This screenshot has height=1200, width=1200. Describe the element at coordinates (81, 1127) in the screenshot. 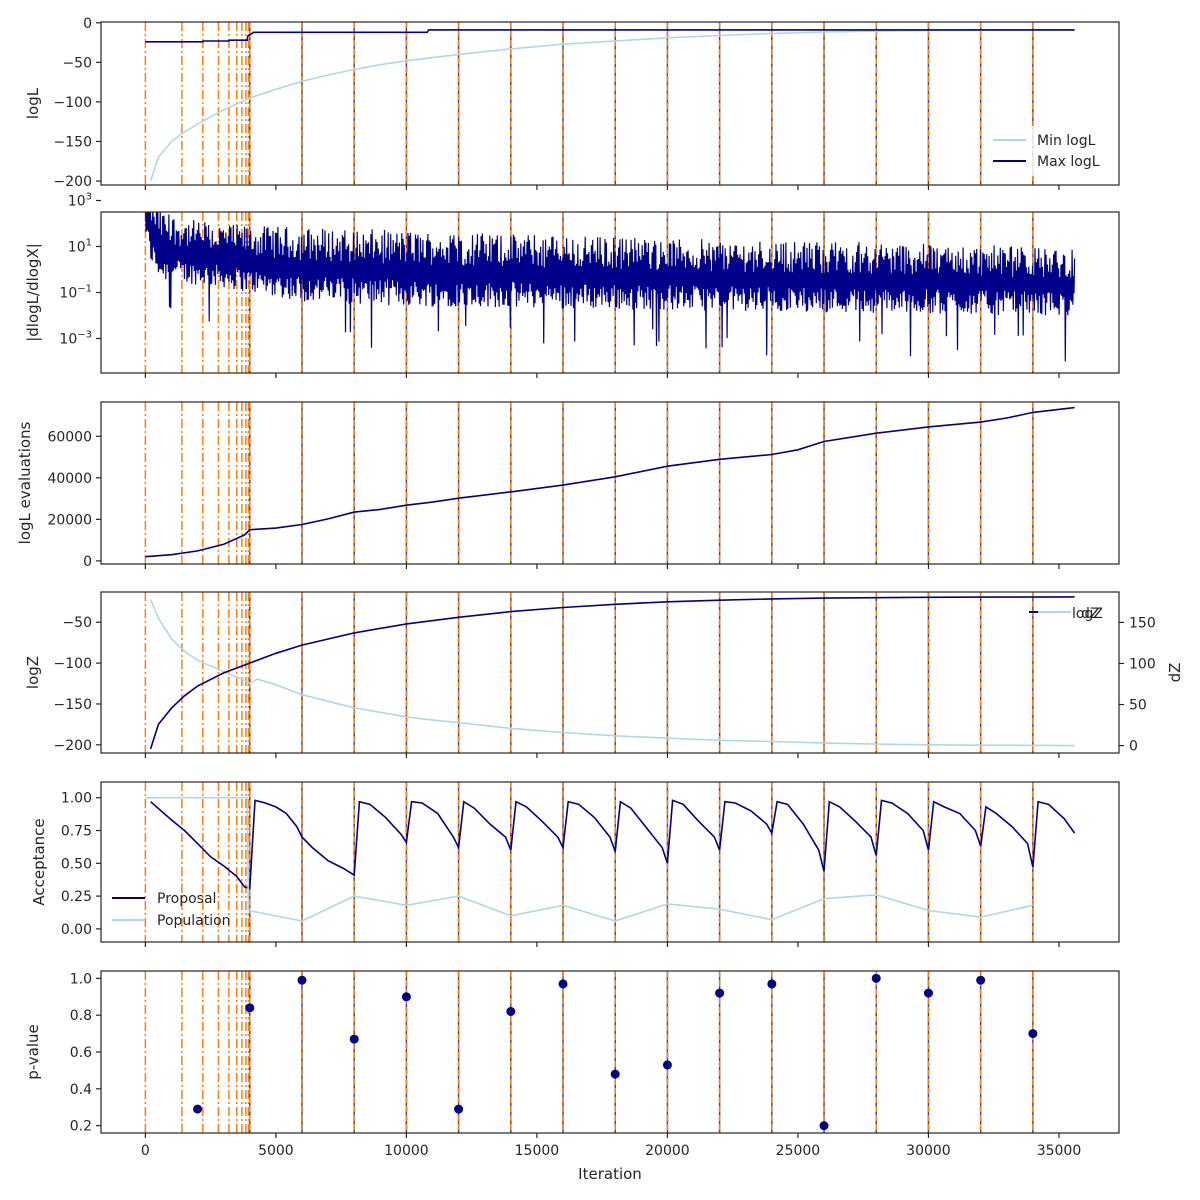

I see `y-tick-label: 0.2` at that location.